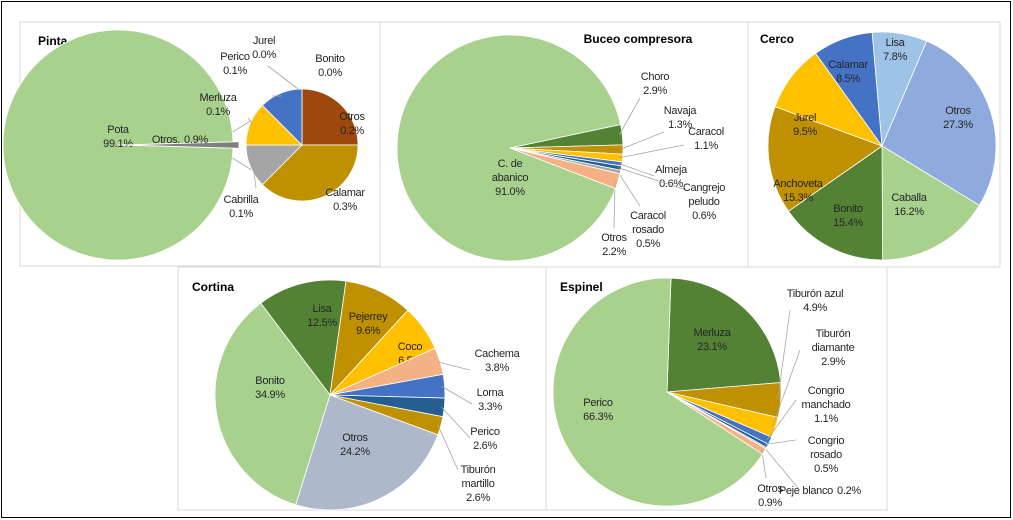 The width and height of the screenshot is (1013, 520). What do you see at coordinates (213, 287) in the screenshot?
I see `chart-title: Cortina` at bounding box center [213, 287].